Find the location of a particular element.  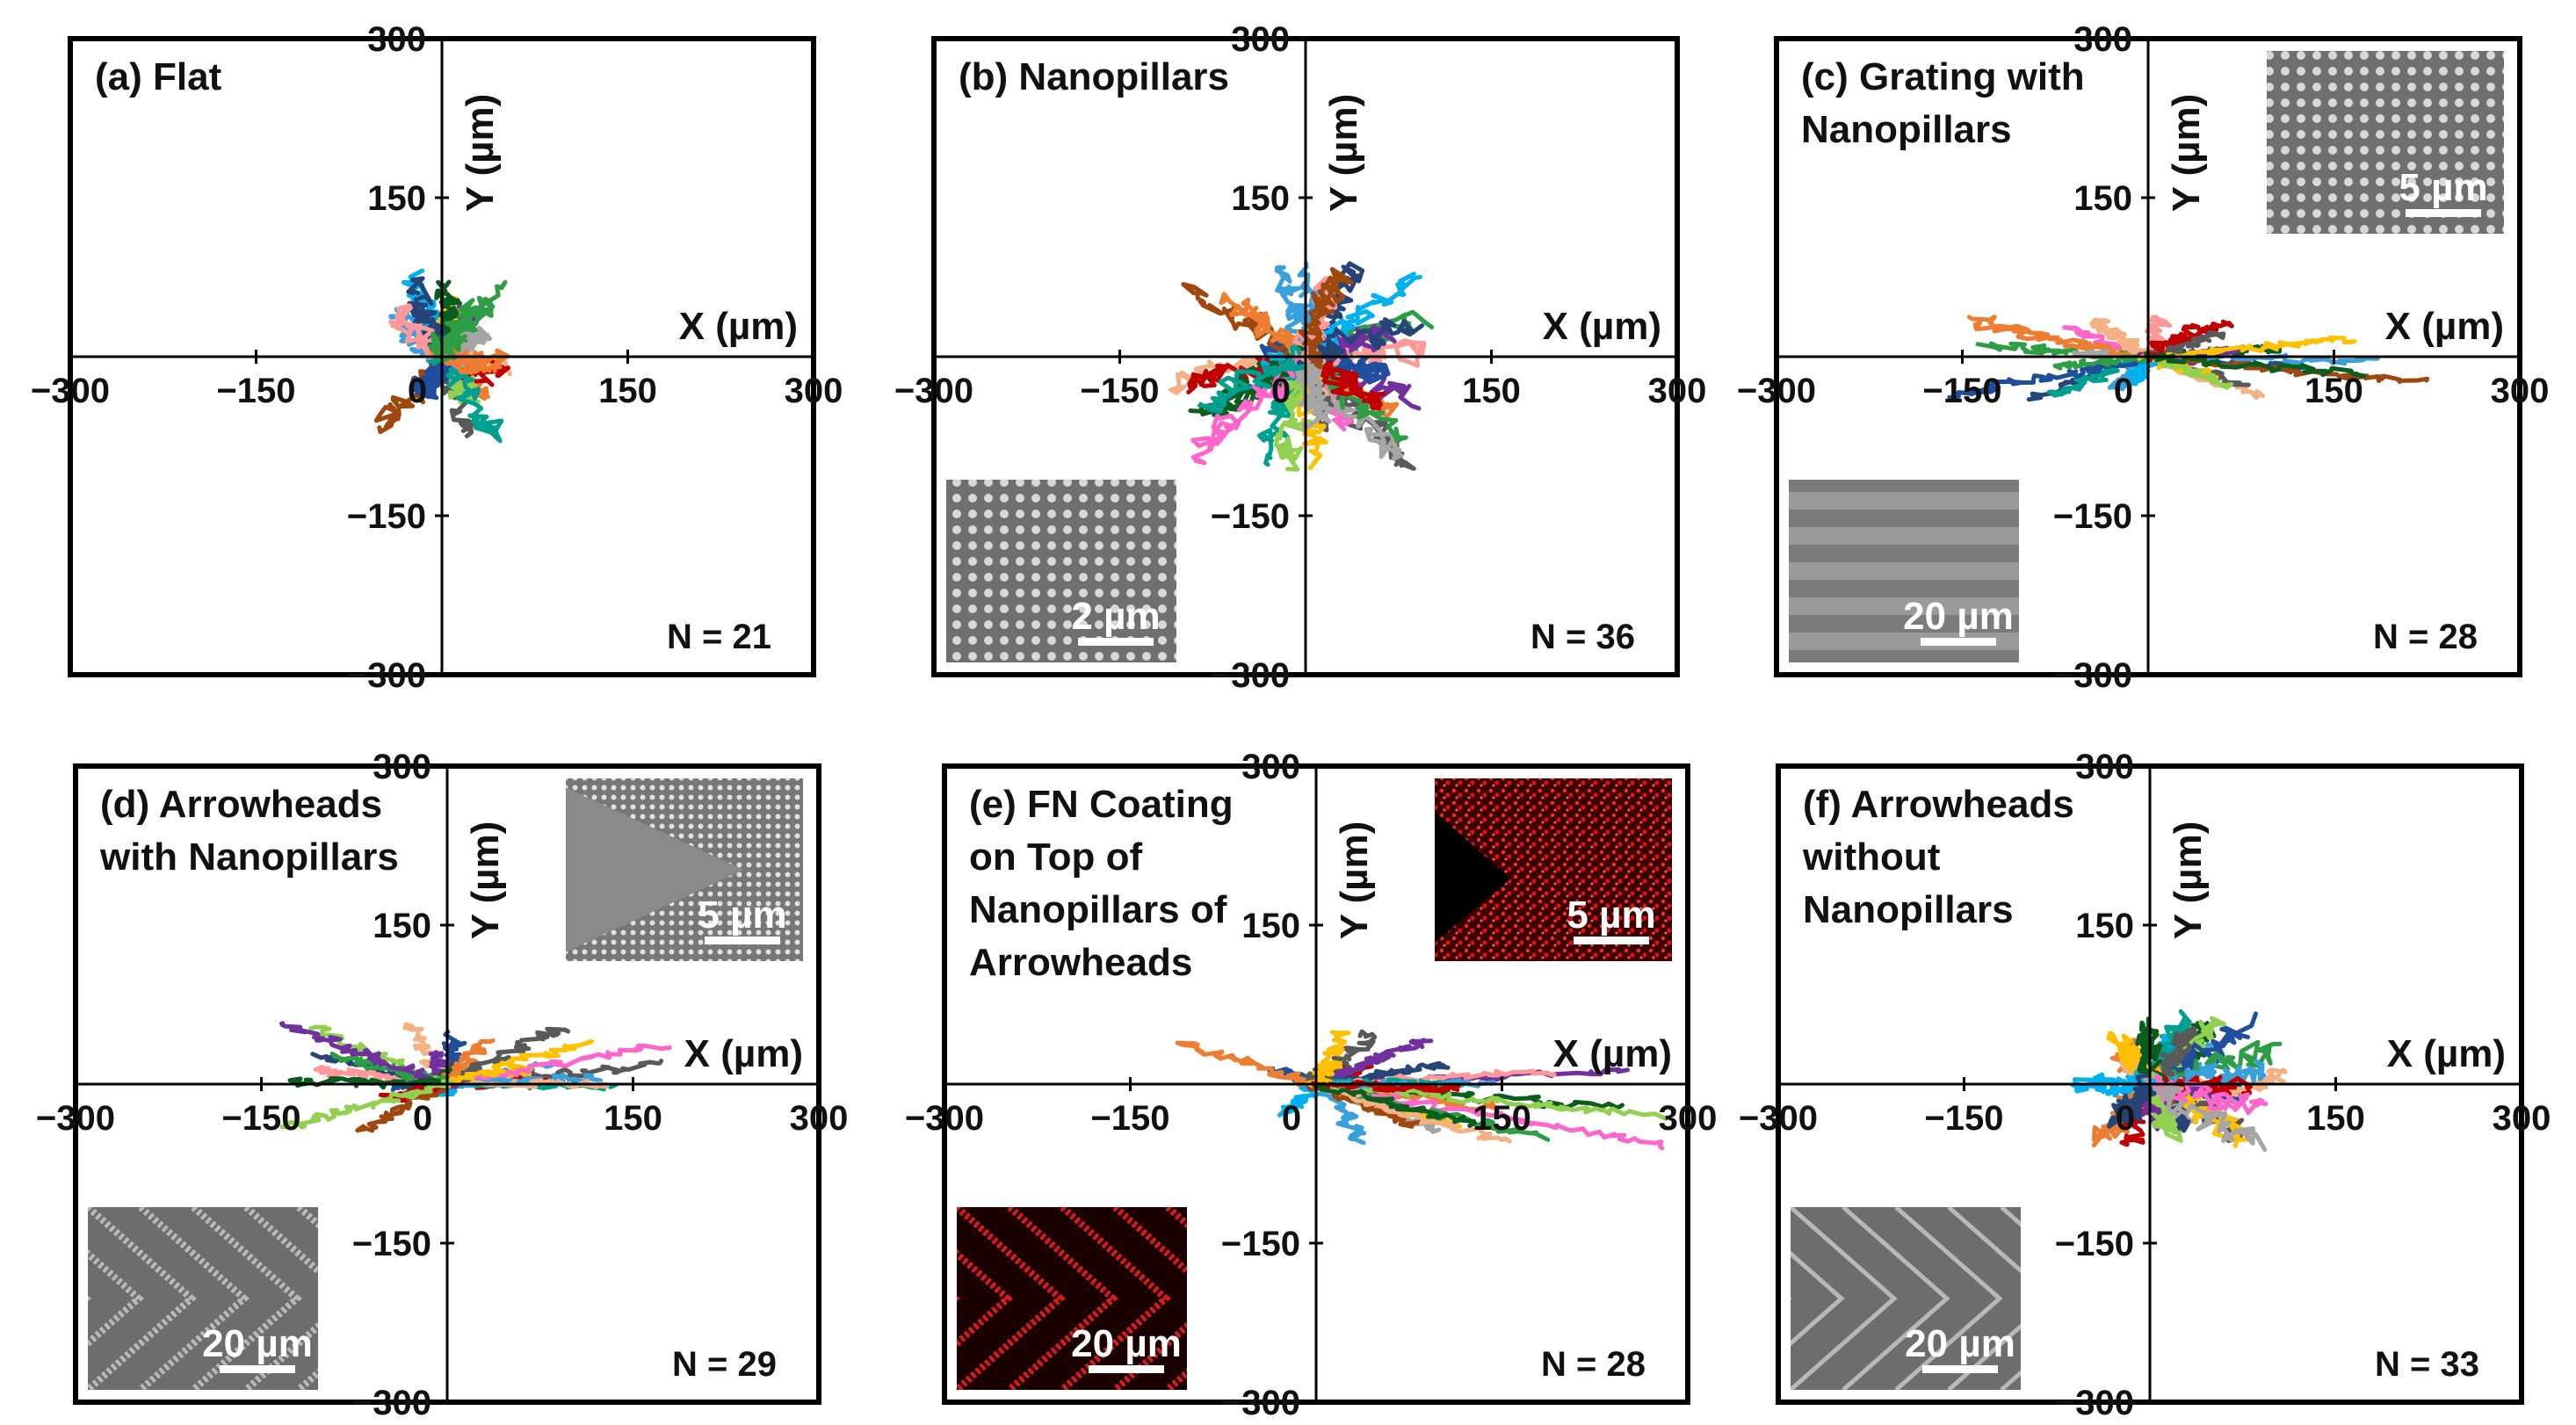

panel-title: with Nanopillars is located at coordinates (249, 857).